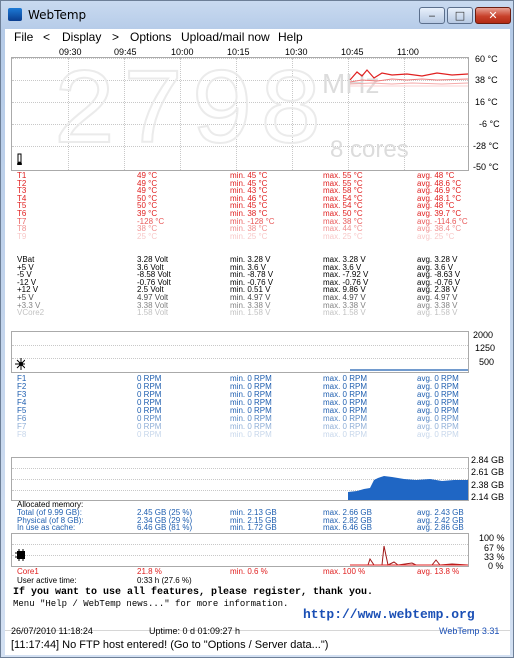  Describe the element at coordinates (487, 362) in the screenshot. I see `fan-axis-label: 500` at that location.